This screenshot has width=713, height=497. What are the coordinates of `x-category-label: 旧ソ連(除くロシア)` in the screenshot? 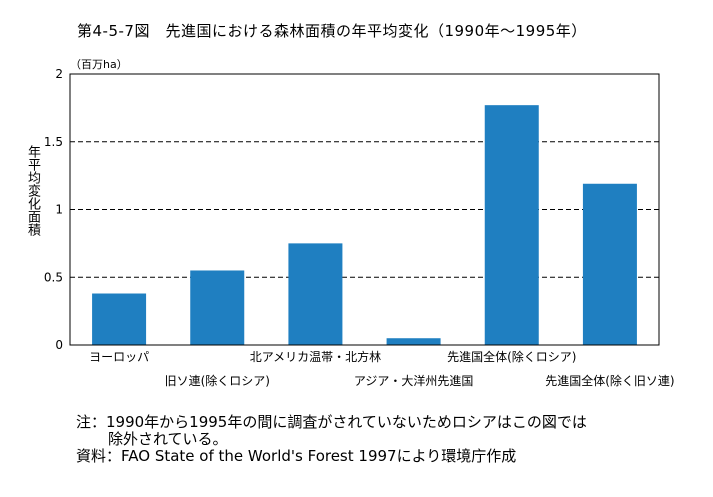 It's located at (217, 380).